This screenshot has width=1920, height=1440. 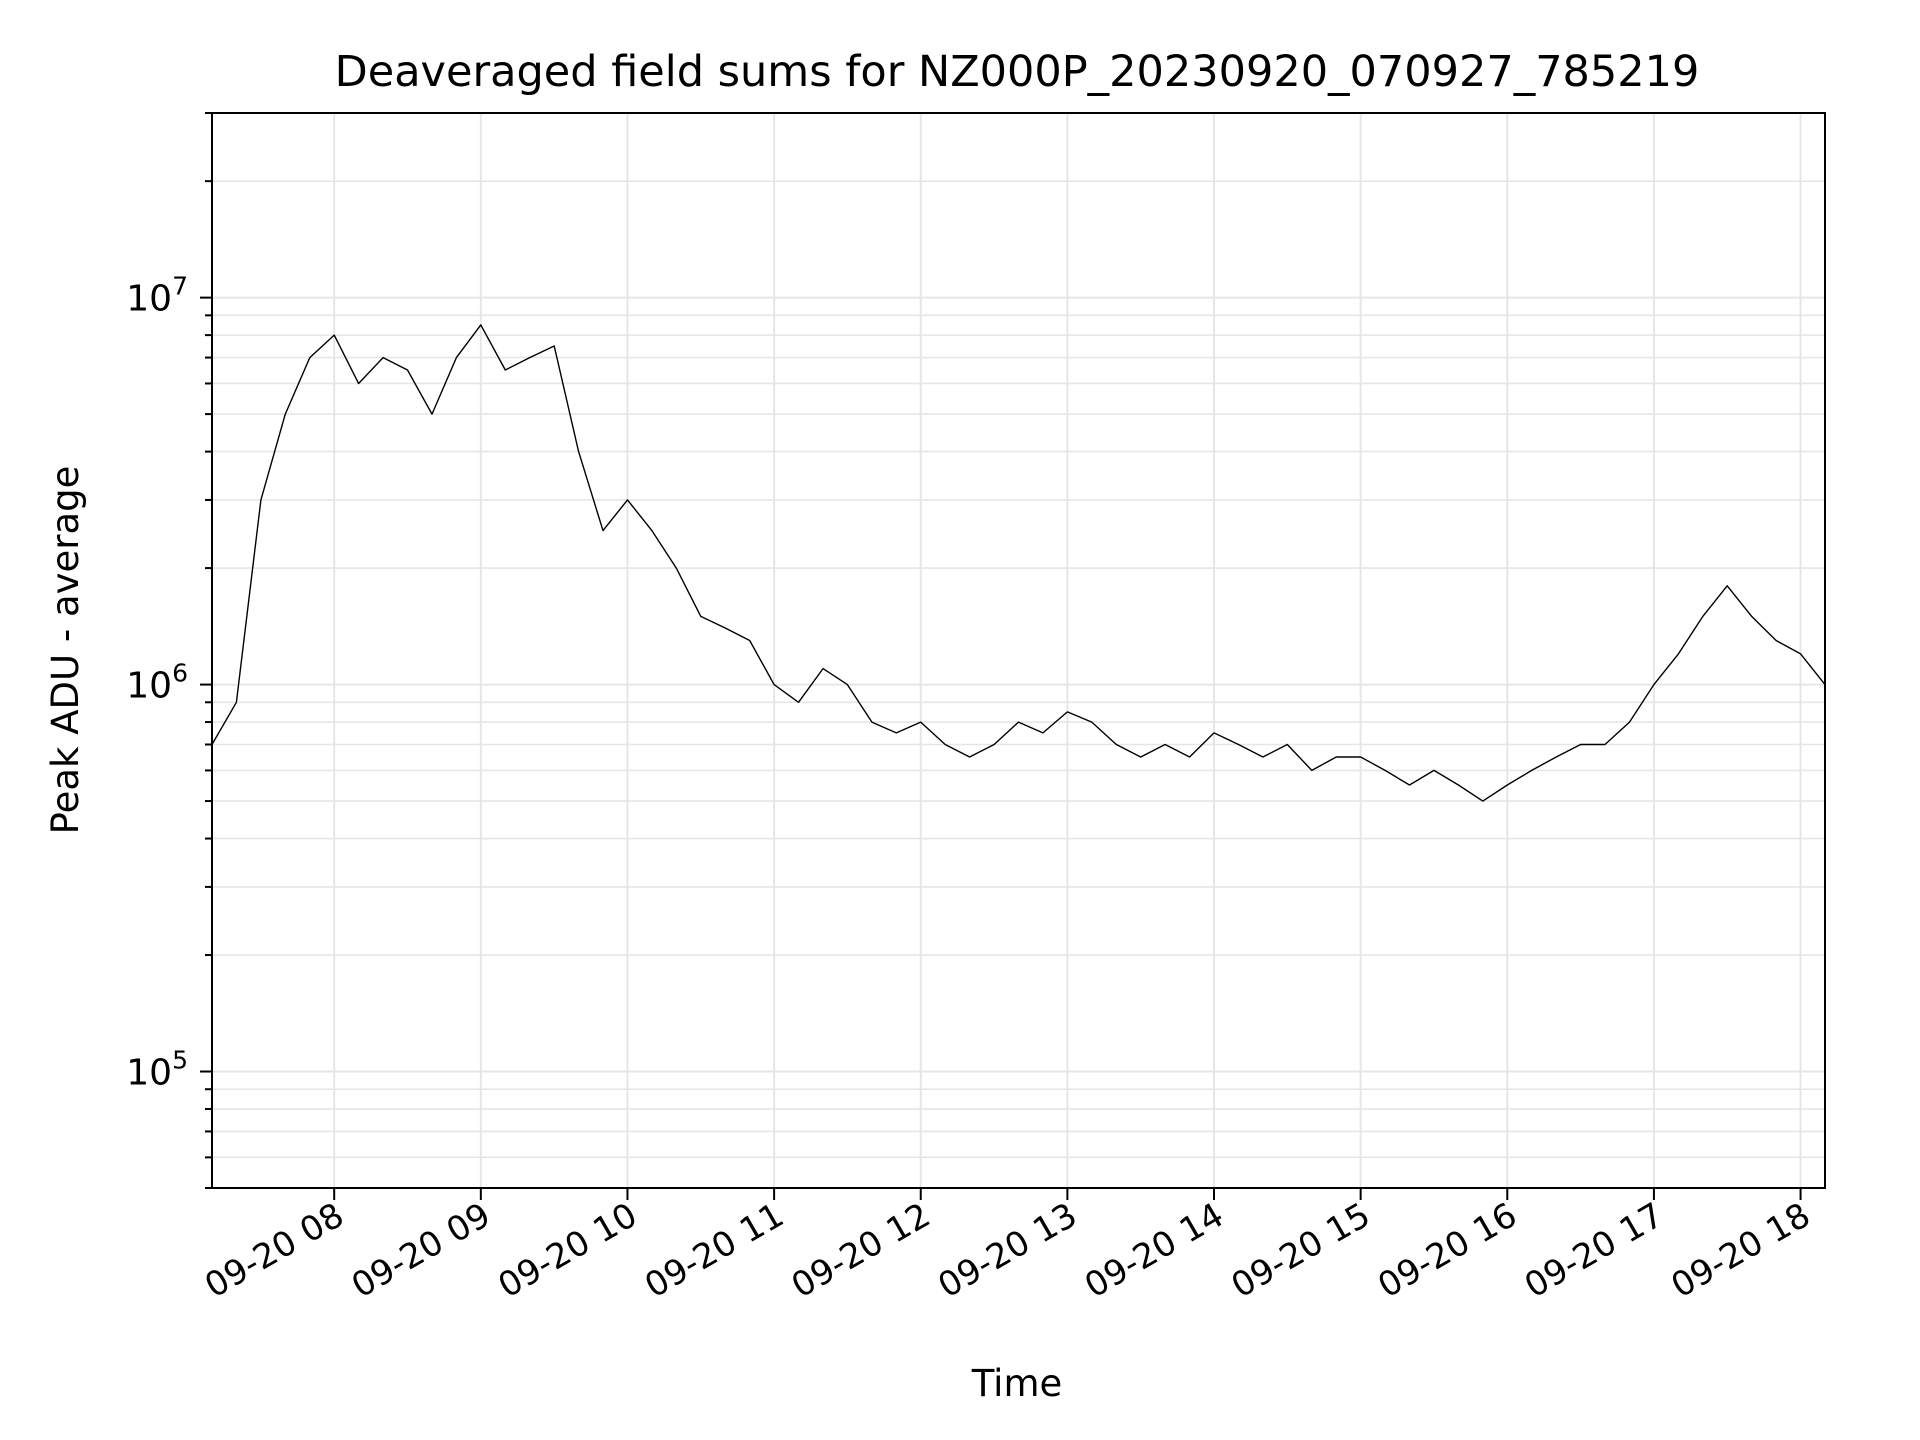 I want to click on y-tick-label: 10⁵, so click(x=157, y=1070).